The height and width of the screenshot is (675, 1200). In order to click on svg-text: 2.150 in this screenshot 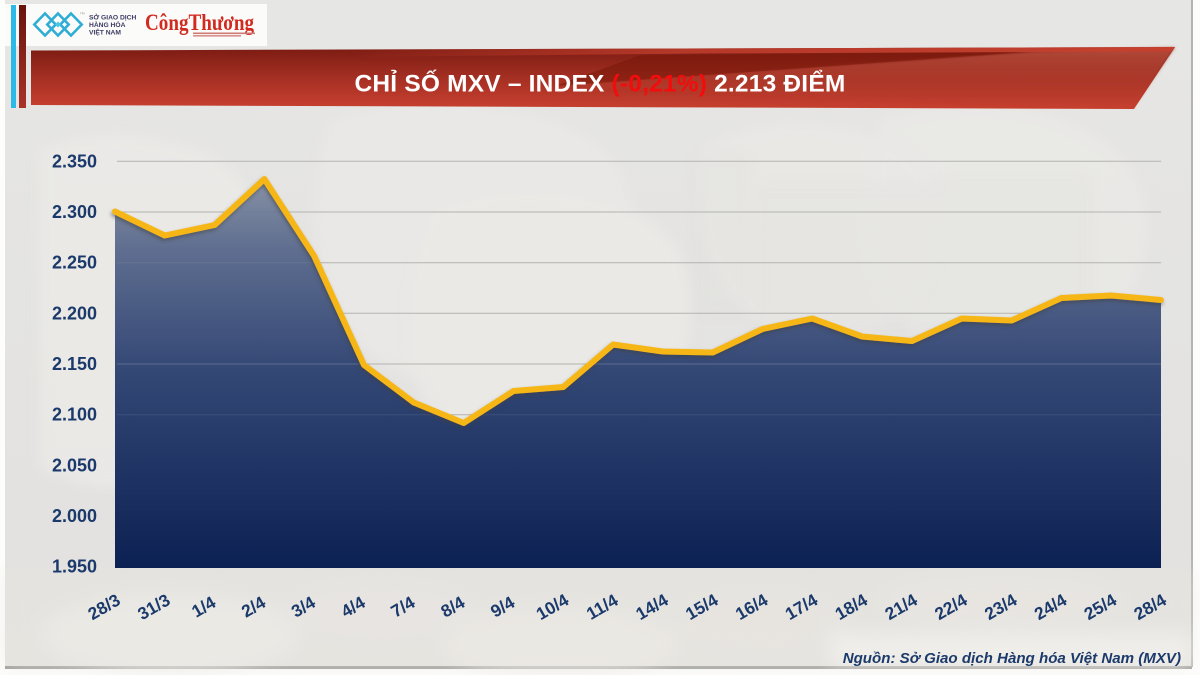, I will do `click(74, 364)`.